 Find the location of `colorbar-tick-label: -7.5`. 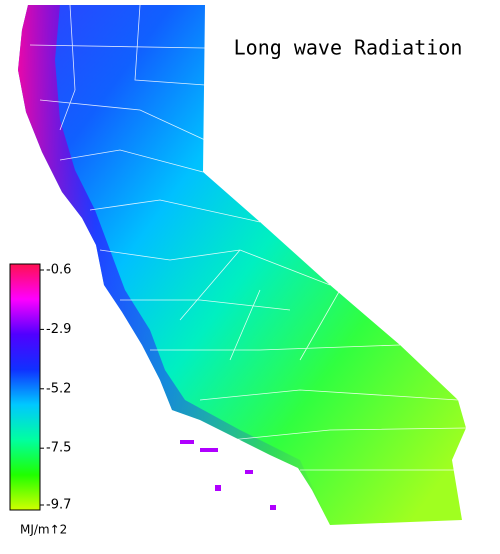

colorbar-tick-label: -7.5 is located at coordinates (58, 448).